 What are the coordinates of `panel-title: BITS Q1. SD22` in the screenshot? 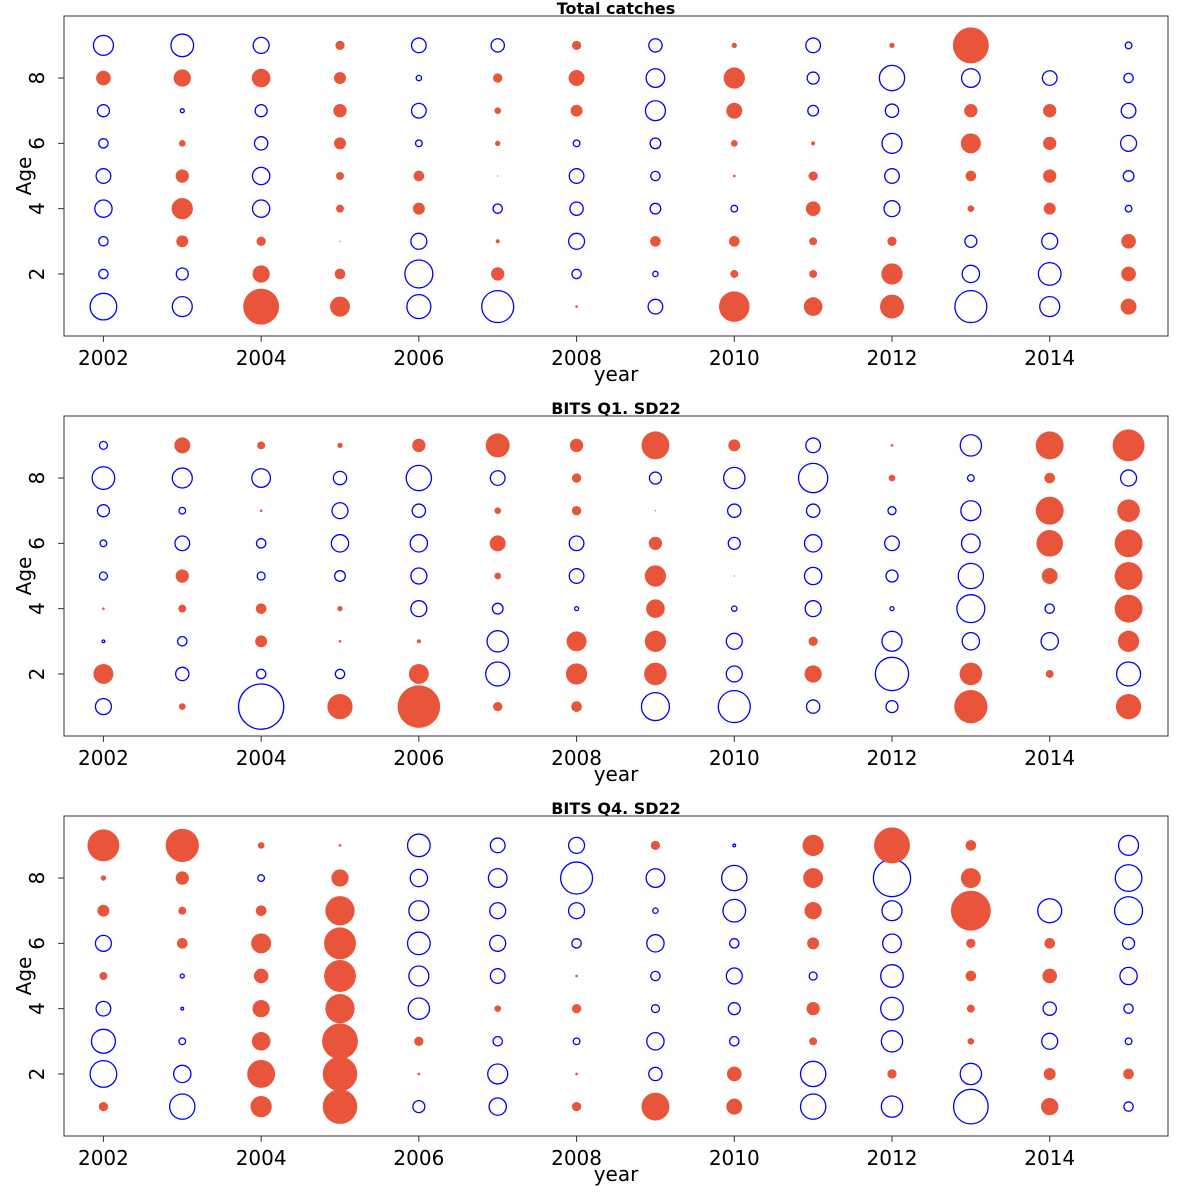 It's located at (616, 408).